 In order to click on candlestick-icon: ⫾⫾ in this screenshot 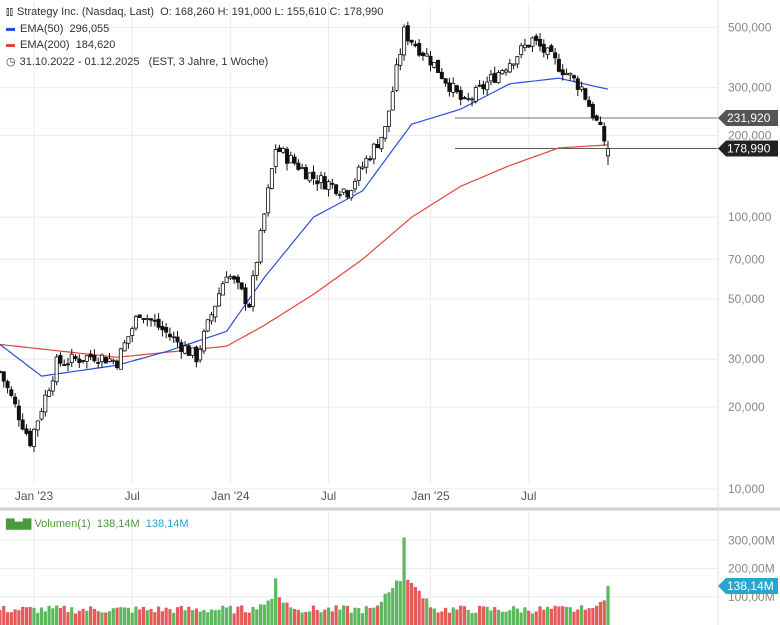, I will do `click(10, 12)`.